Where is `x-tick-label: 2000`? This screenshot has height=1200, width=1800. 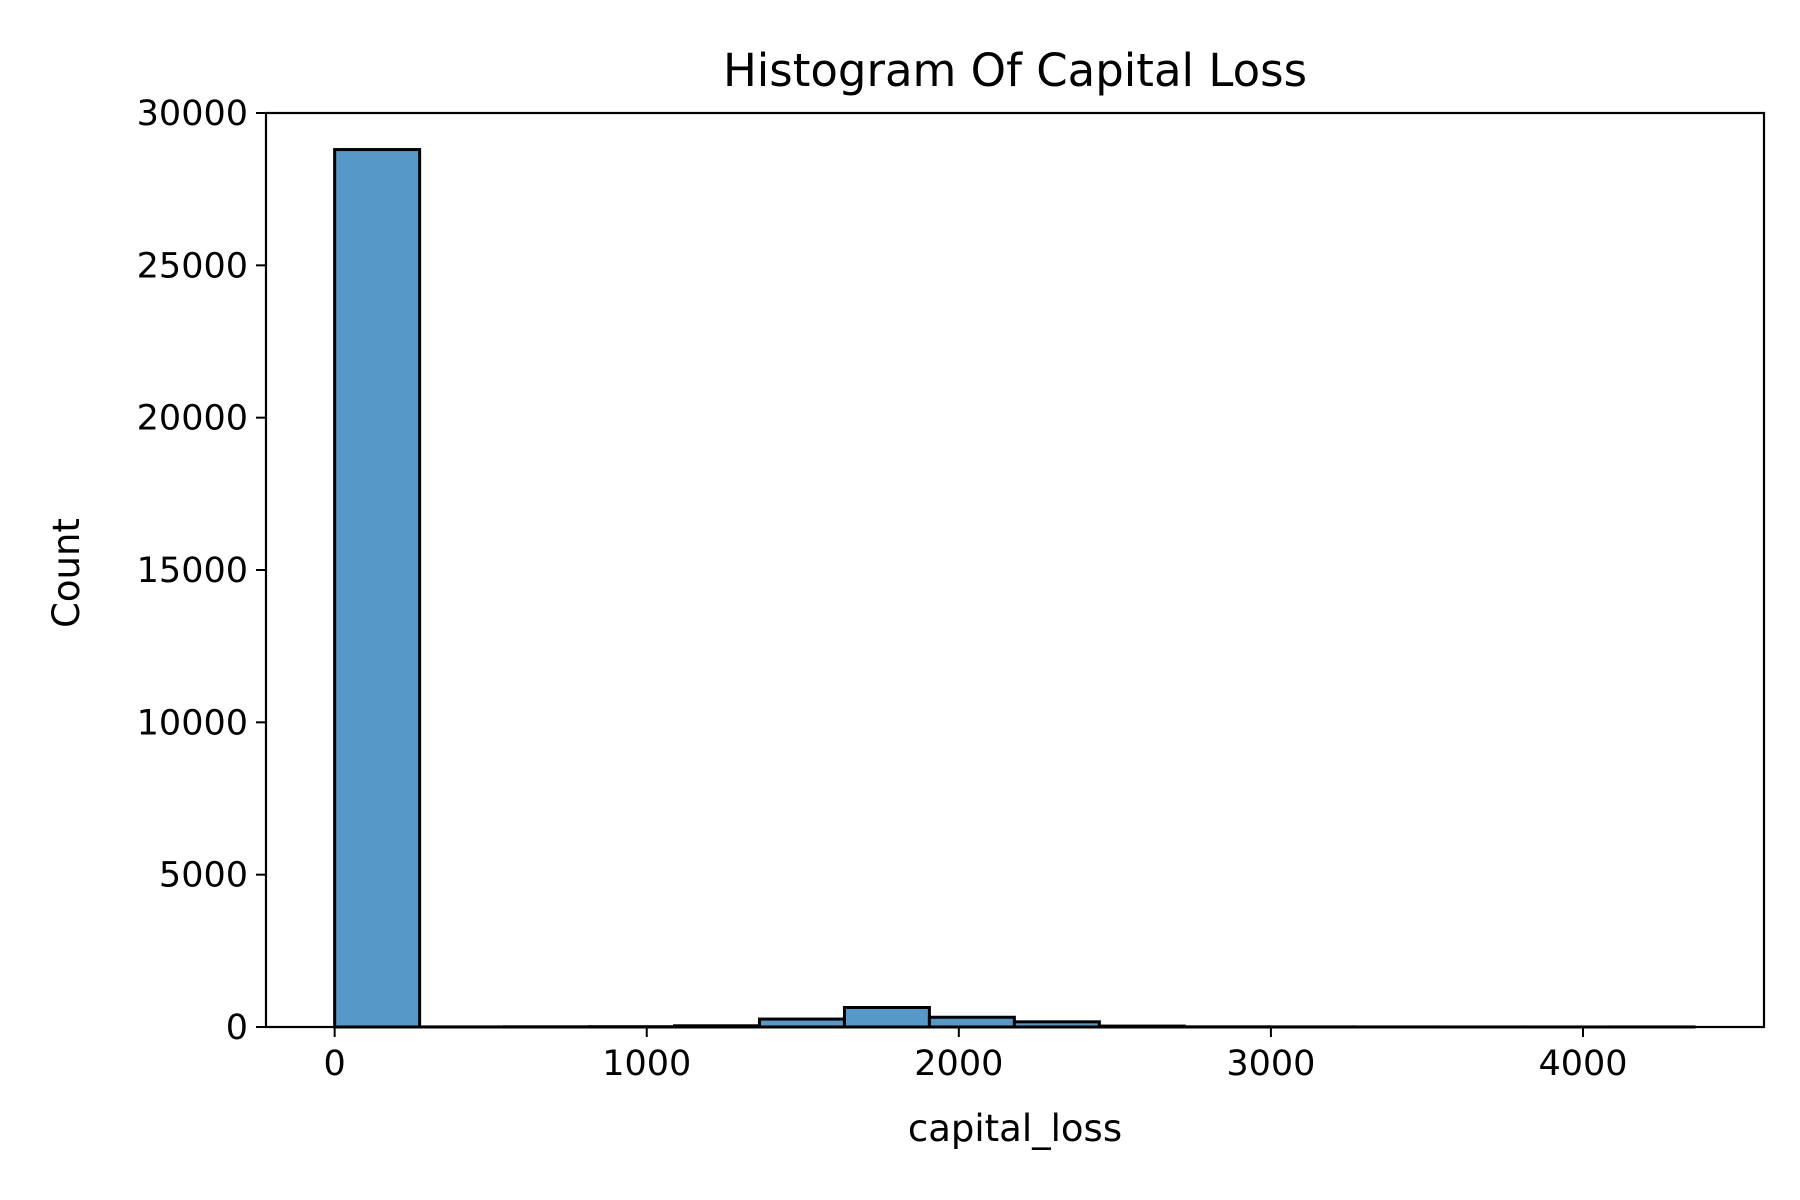
x-tick-label: 2000 is located at coordinates (958, 1064).